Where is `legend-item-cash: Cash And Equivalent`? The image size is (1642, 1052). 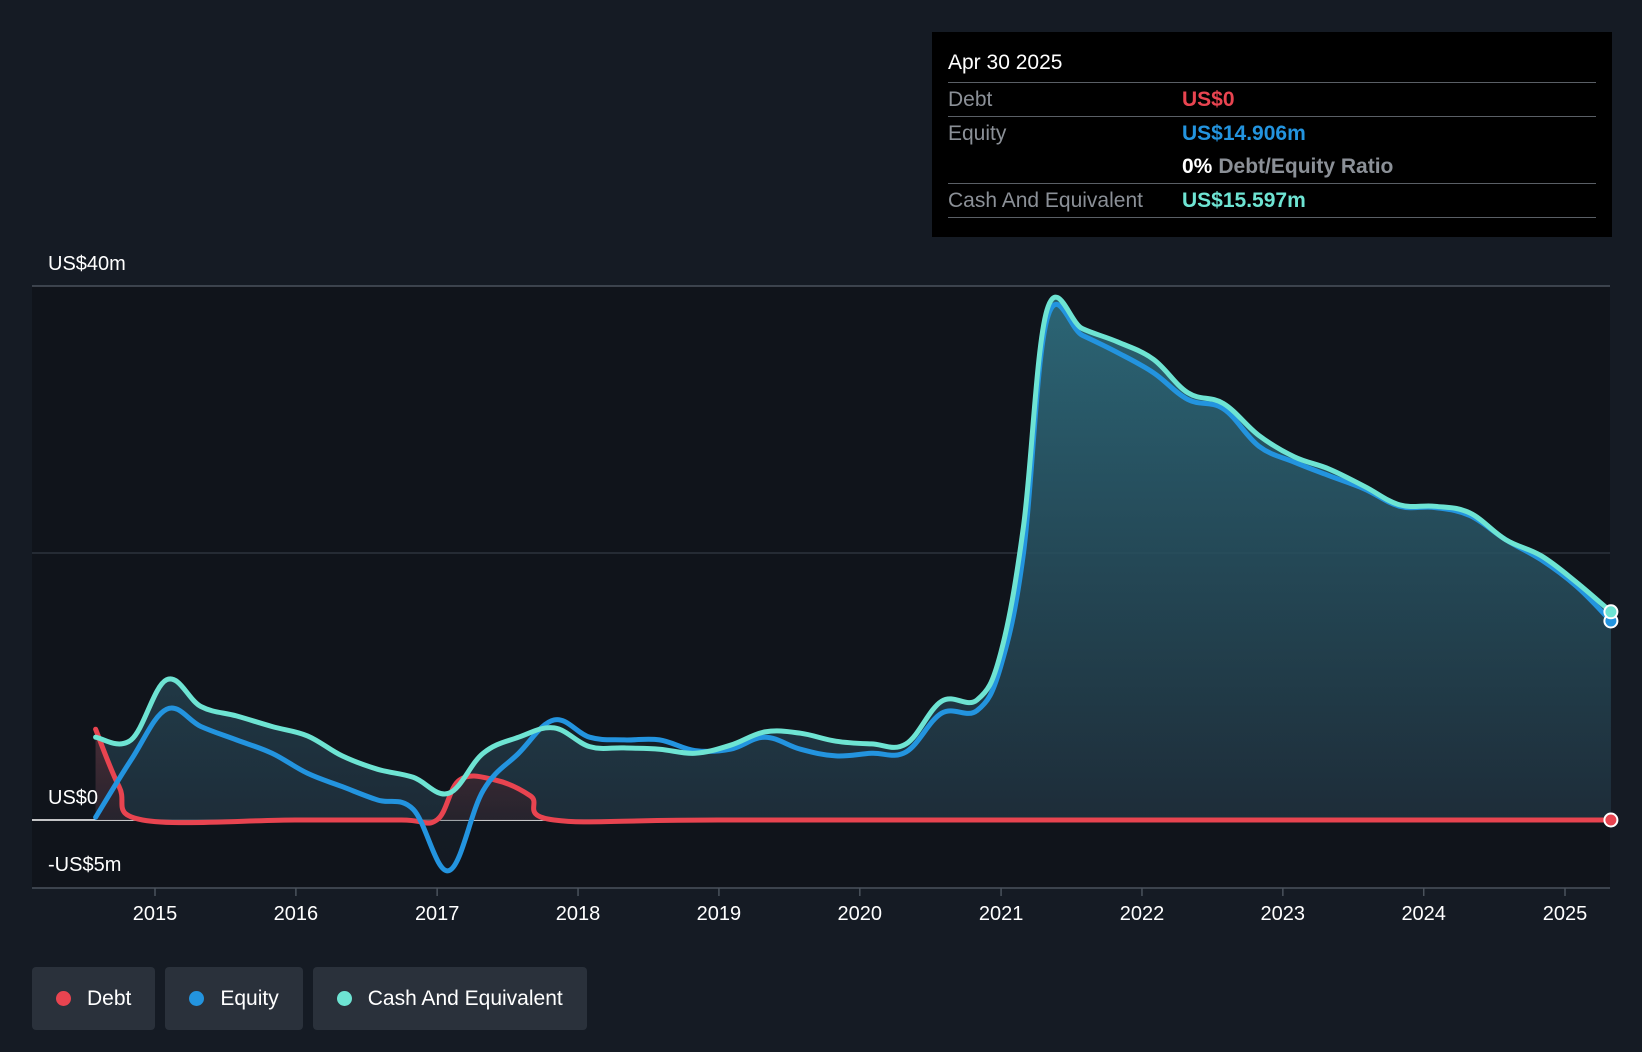
legend-item-cash: Cash And Equivalent is located at coordinates (449, 998).